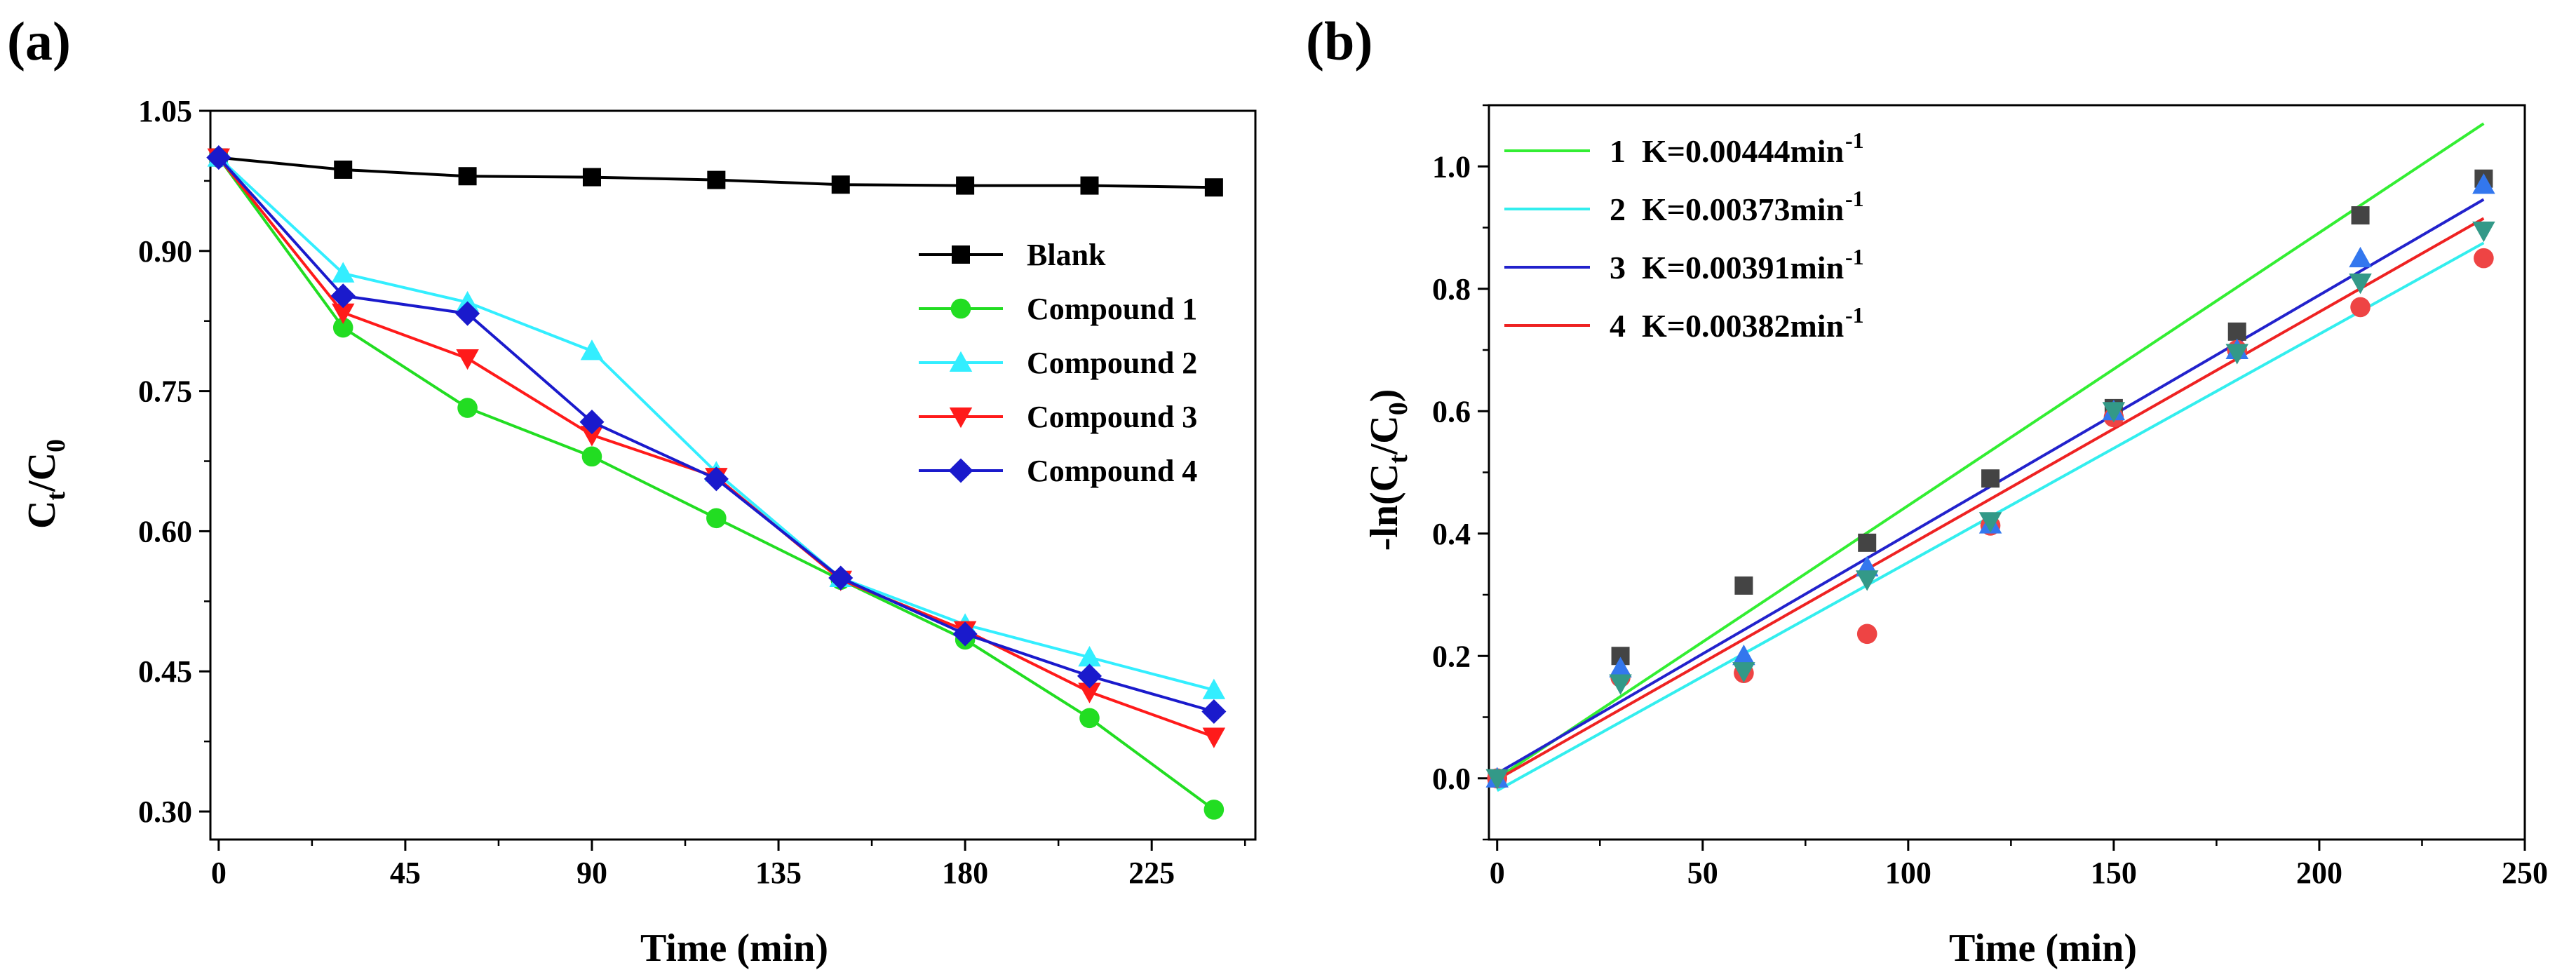  Describe the element at coordinates (165, 252) in the screenshot. I see `panel-a-y-tick-label: 0.90` at that location.